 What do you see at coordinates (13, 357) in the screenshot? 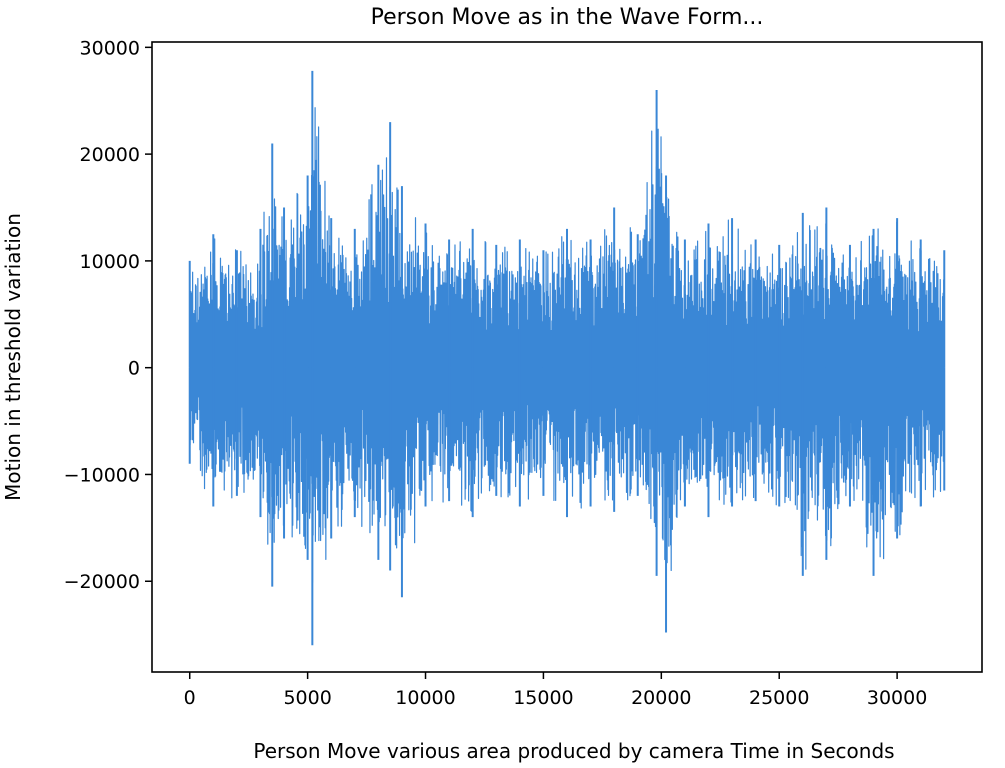
I see `y-axis-label: Motion in threshold variation` at bounding box center [13, 357].